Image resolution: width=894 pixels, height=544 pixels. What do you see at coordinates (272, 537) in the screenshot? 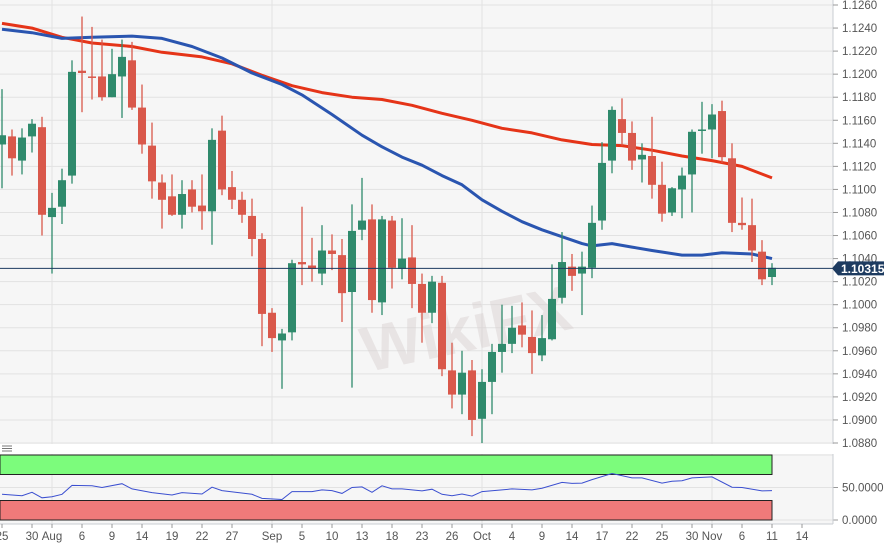
I see `date-tick-label: Sep` at bounding box center [272, 537].